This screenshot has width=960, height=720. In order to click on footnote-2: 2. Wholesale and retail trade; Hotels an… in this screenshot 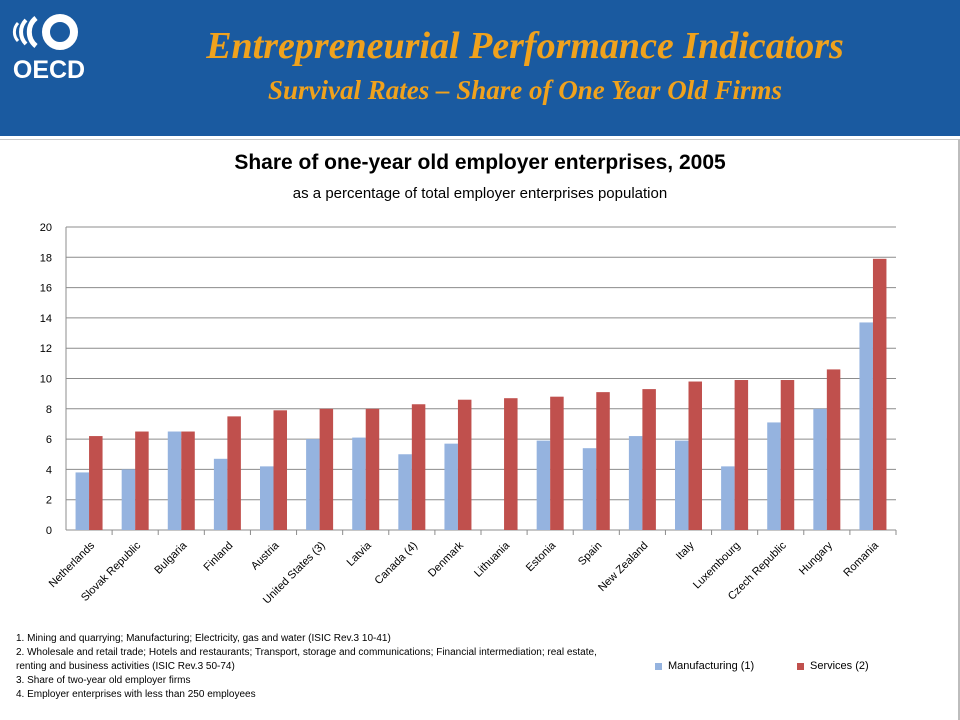, I will do `click(306, 659)`.